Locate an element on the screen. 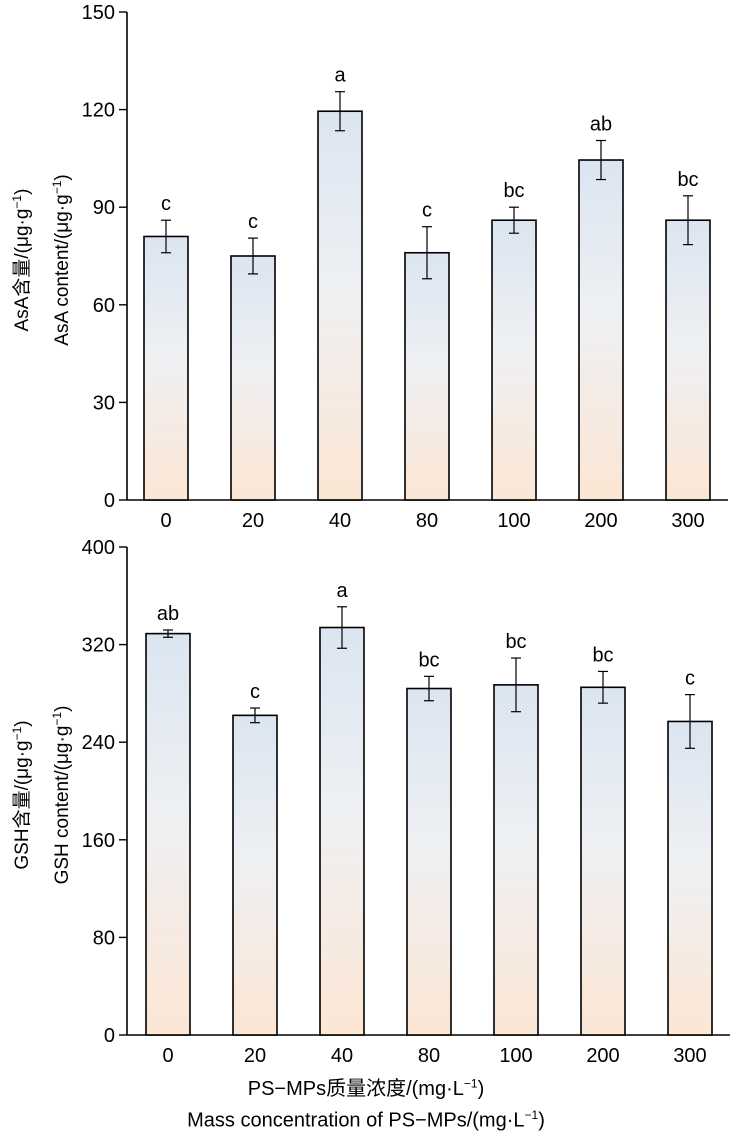 The height and width of the screenshot is (1139, 732). gsh-significance-label: ab is located at coordinates (168, 614).